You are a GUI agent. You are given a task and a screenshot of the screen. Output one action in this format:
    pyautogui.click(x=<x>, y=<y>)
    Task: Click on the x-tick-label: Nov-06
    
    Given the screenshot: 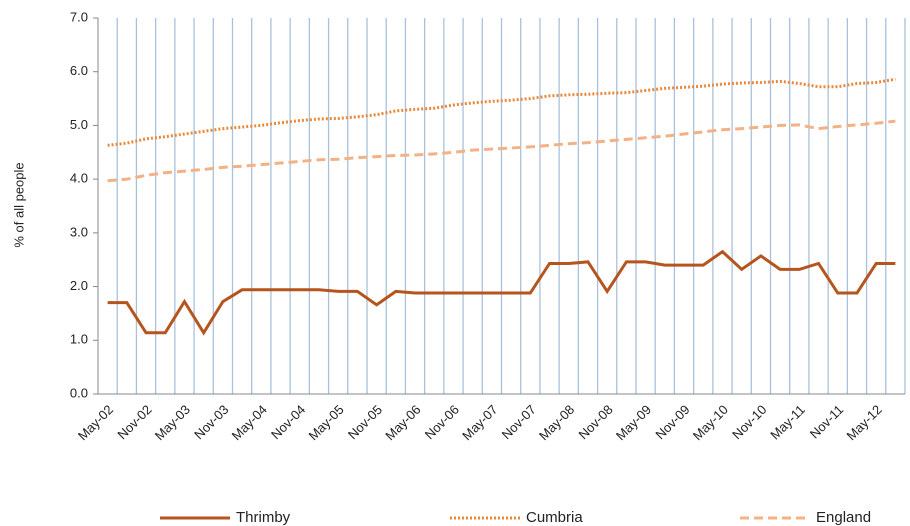 What is the action you would take?
    pyautogui.click(x=442, y=422)
    